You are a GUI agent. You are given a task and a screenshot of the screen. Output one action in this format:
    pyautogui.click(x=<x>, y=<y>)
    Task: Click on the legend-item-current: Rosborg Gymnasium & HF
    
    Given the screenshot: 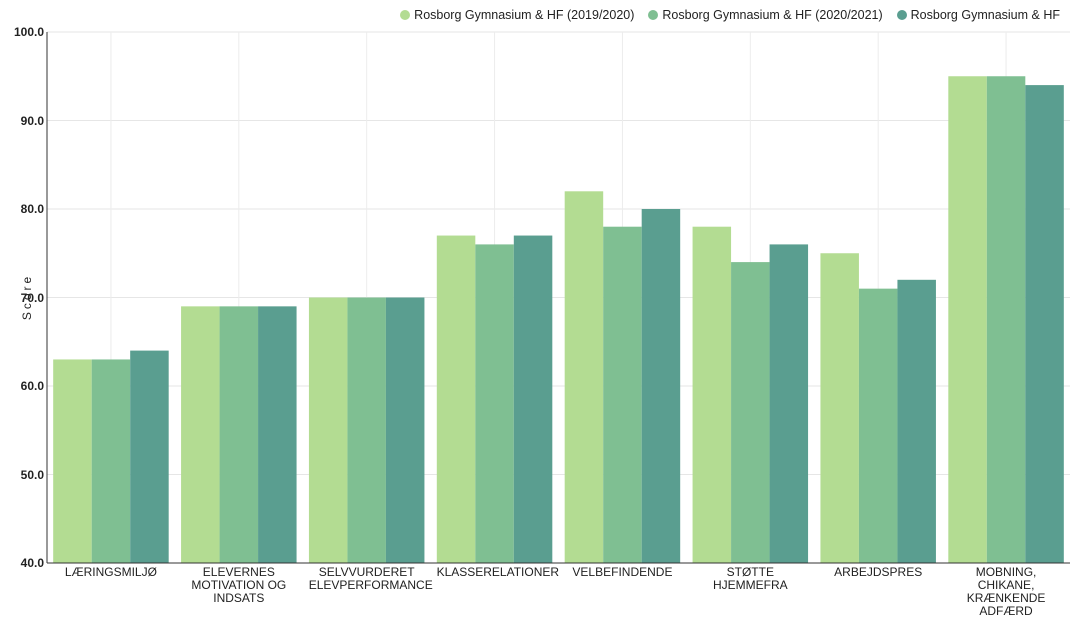 What is the action you would take?
    pyautogui.click(x=978, y=15)
    